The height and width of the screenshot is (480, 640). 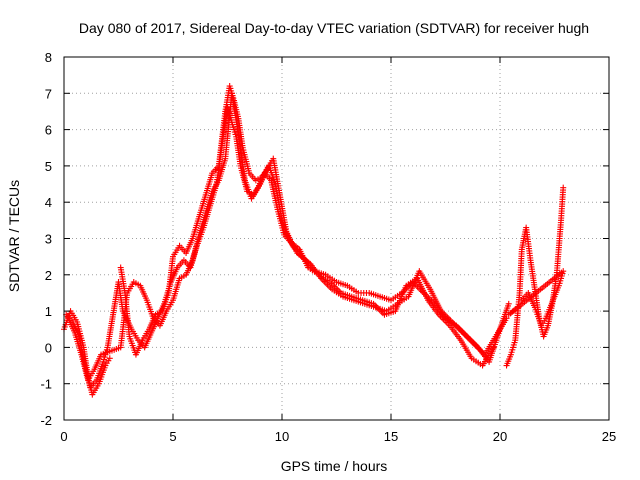 I want to click on x-tick-label: 0, so click(x=63, y=436).